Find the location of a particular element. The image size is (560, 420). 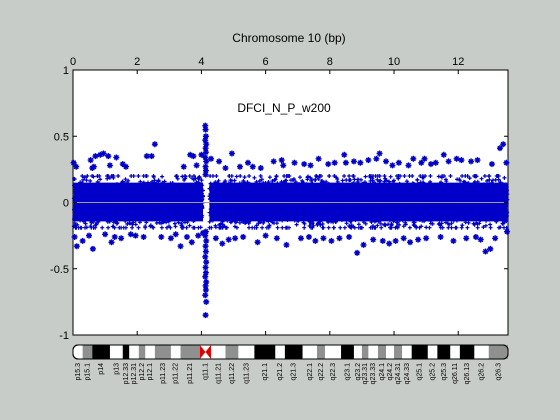

y-tick-label: 1 is located at coordinates (66, 71).